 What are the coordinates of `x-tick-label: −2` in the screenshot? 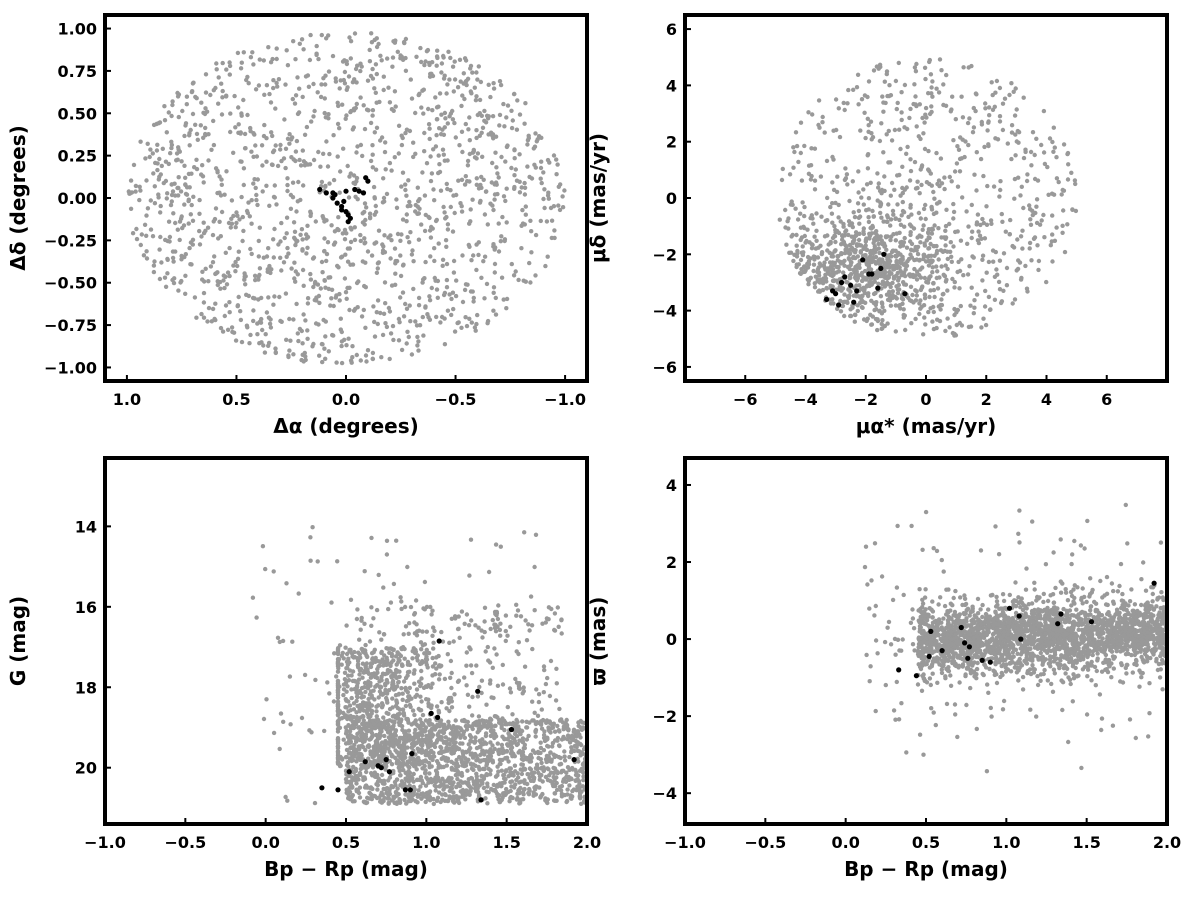 It's located at (865, 399).